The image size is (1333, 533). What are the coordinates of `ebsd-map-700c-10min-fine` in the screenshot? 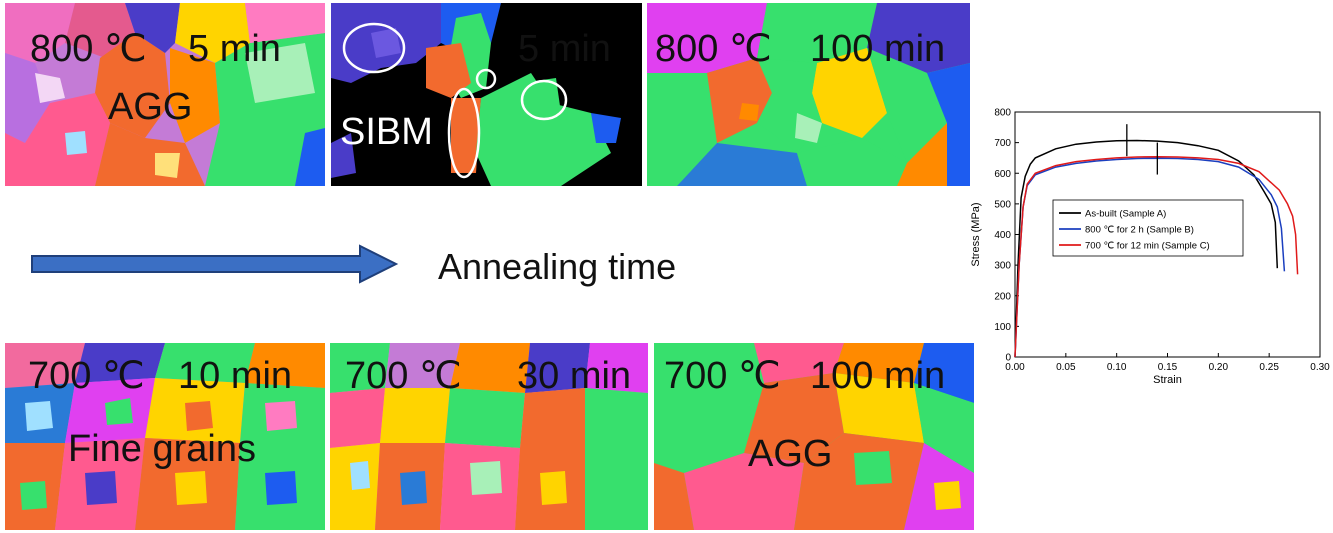 It's located at (165, 436).